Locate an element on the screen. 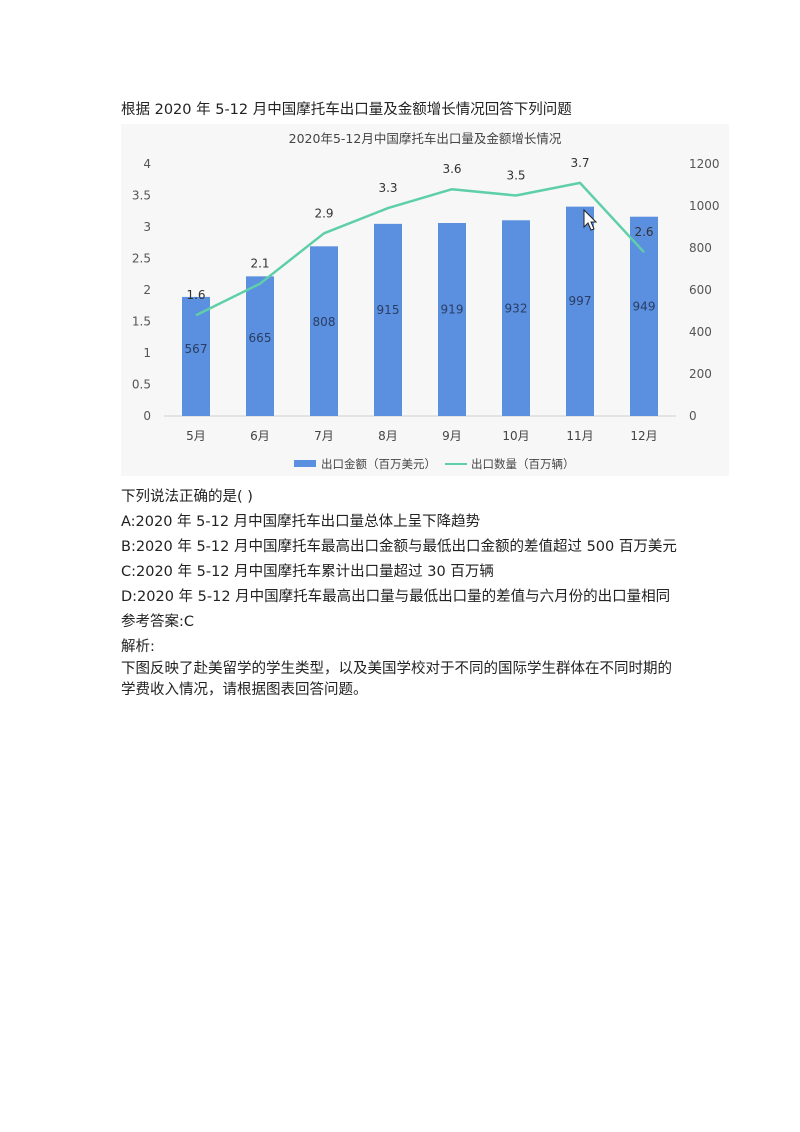 This screenshot has height=1132, width=800. y-right-tick-label: 0 is located at coordinates (693, 416).